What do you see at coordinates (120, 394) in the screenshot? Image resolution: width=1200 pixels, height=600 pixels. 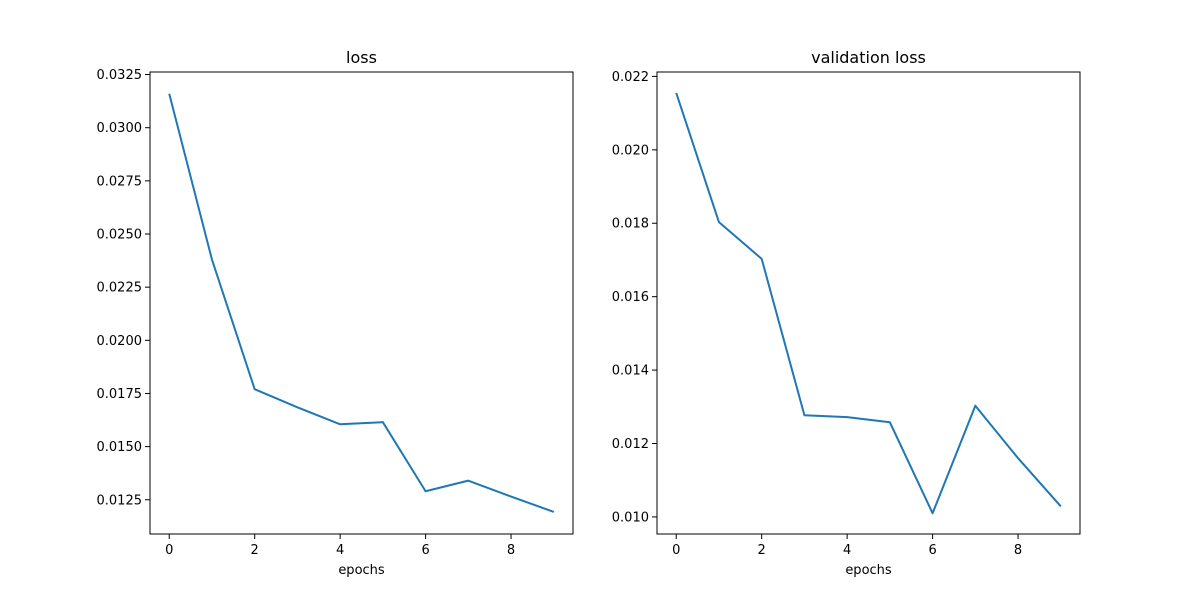 I see `loss-chart-y-tick-label: 0.0175` at bounding box center [120, 394].